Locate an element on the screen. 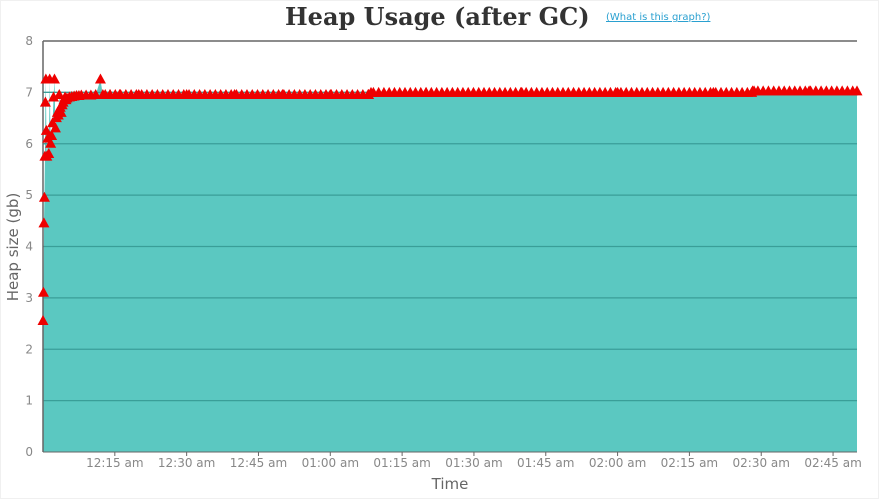  y-tick-label: 7 is located at coordinates (29, 92).